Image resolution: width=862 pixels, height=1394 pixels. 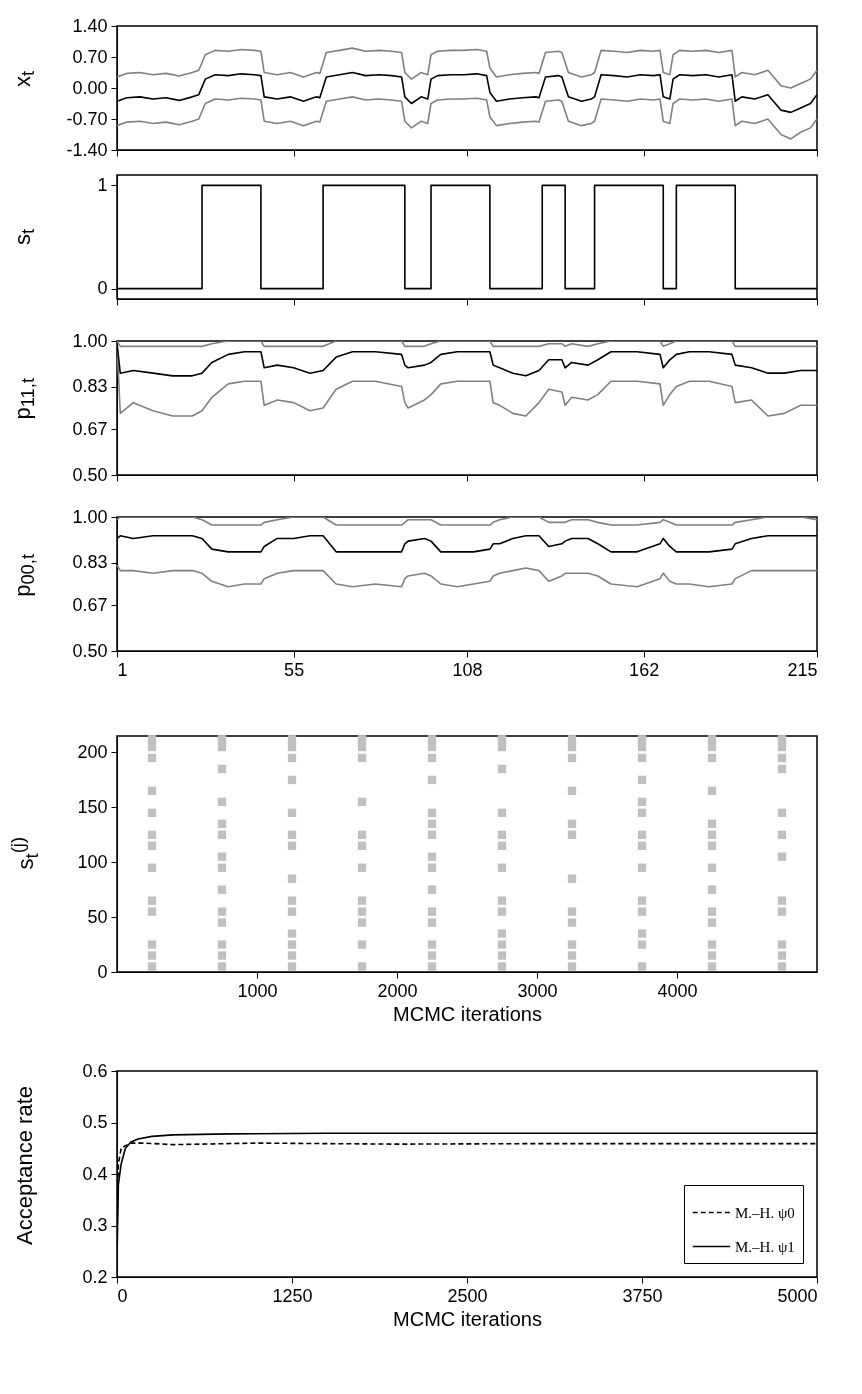 What do you see at coordinates (292, 1295) in the screenshot?
I see `x-tick-label: 1250` at bounding box center [292, 1295].